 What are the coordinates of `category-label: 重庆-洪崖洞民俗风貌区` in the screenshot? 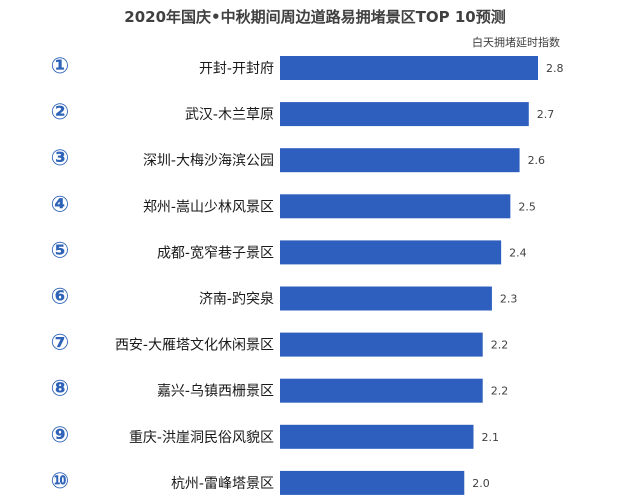 It's located at (201, 438).